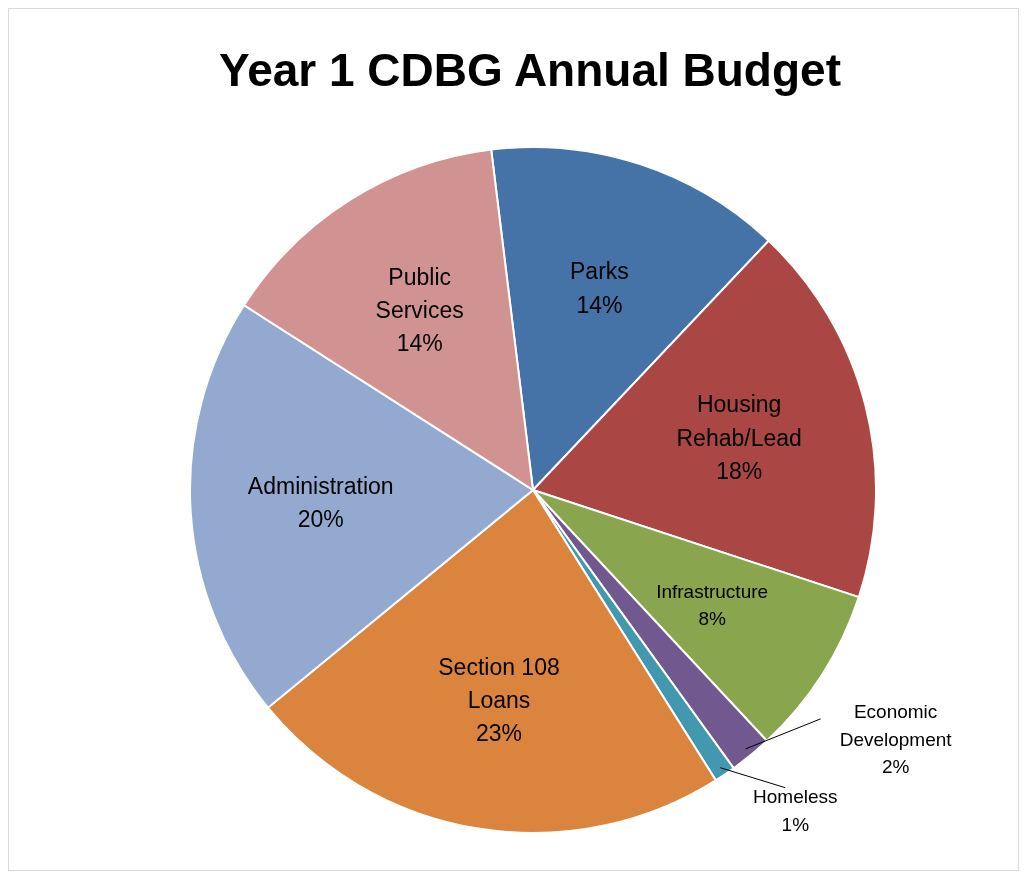 The width and height of the screenshot is (1036, 880). Describe the element at coordinates (739, 421) in the screenshot. I see `slice-label: Housing Rehab/Lead` at that location.